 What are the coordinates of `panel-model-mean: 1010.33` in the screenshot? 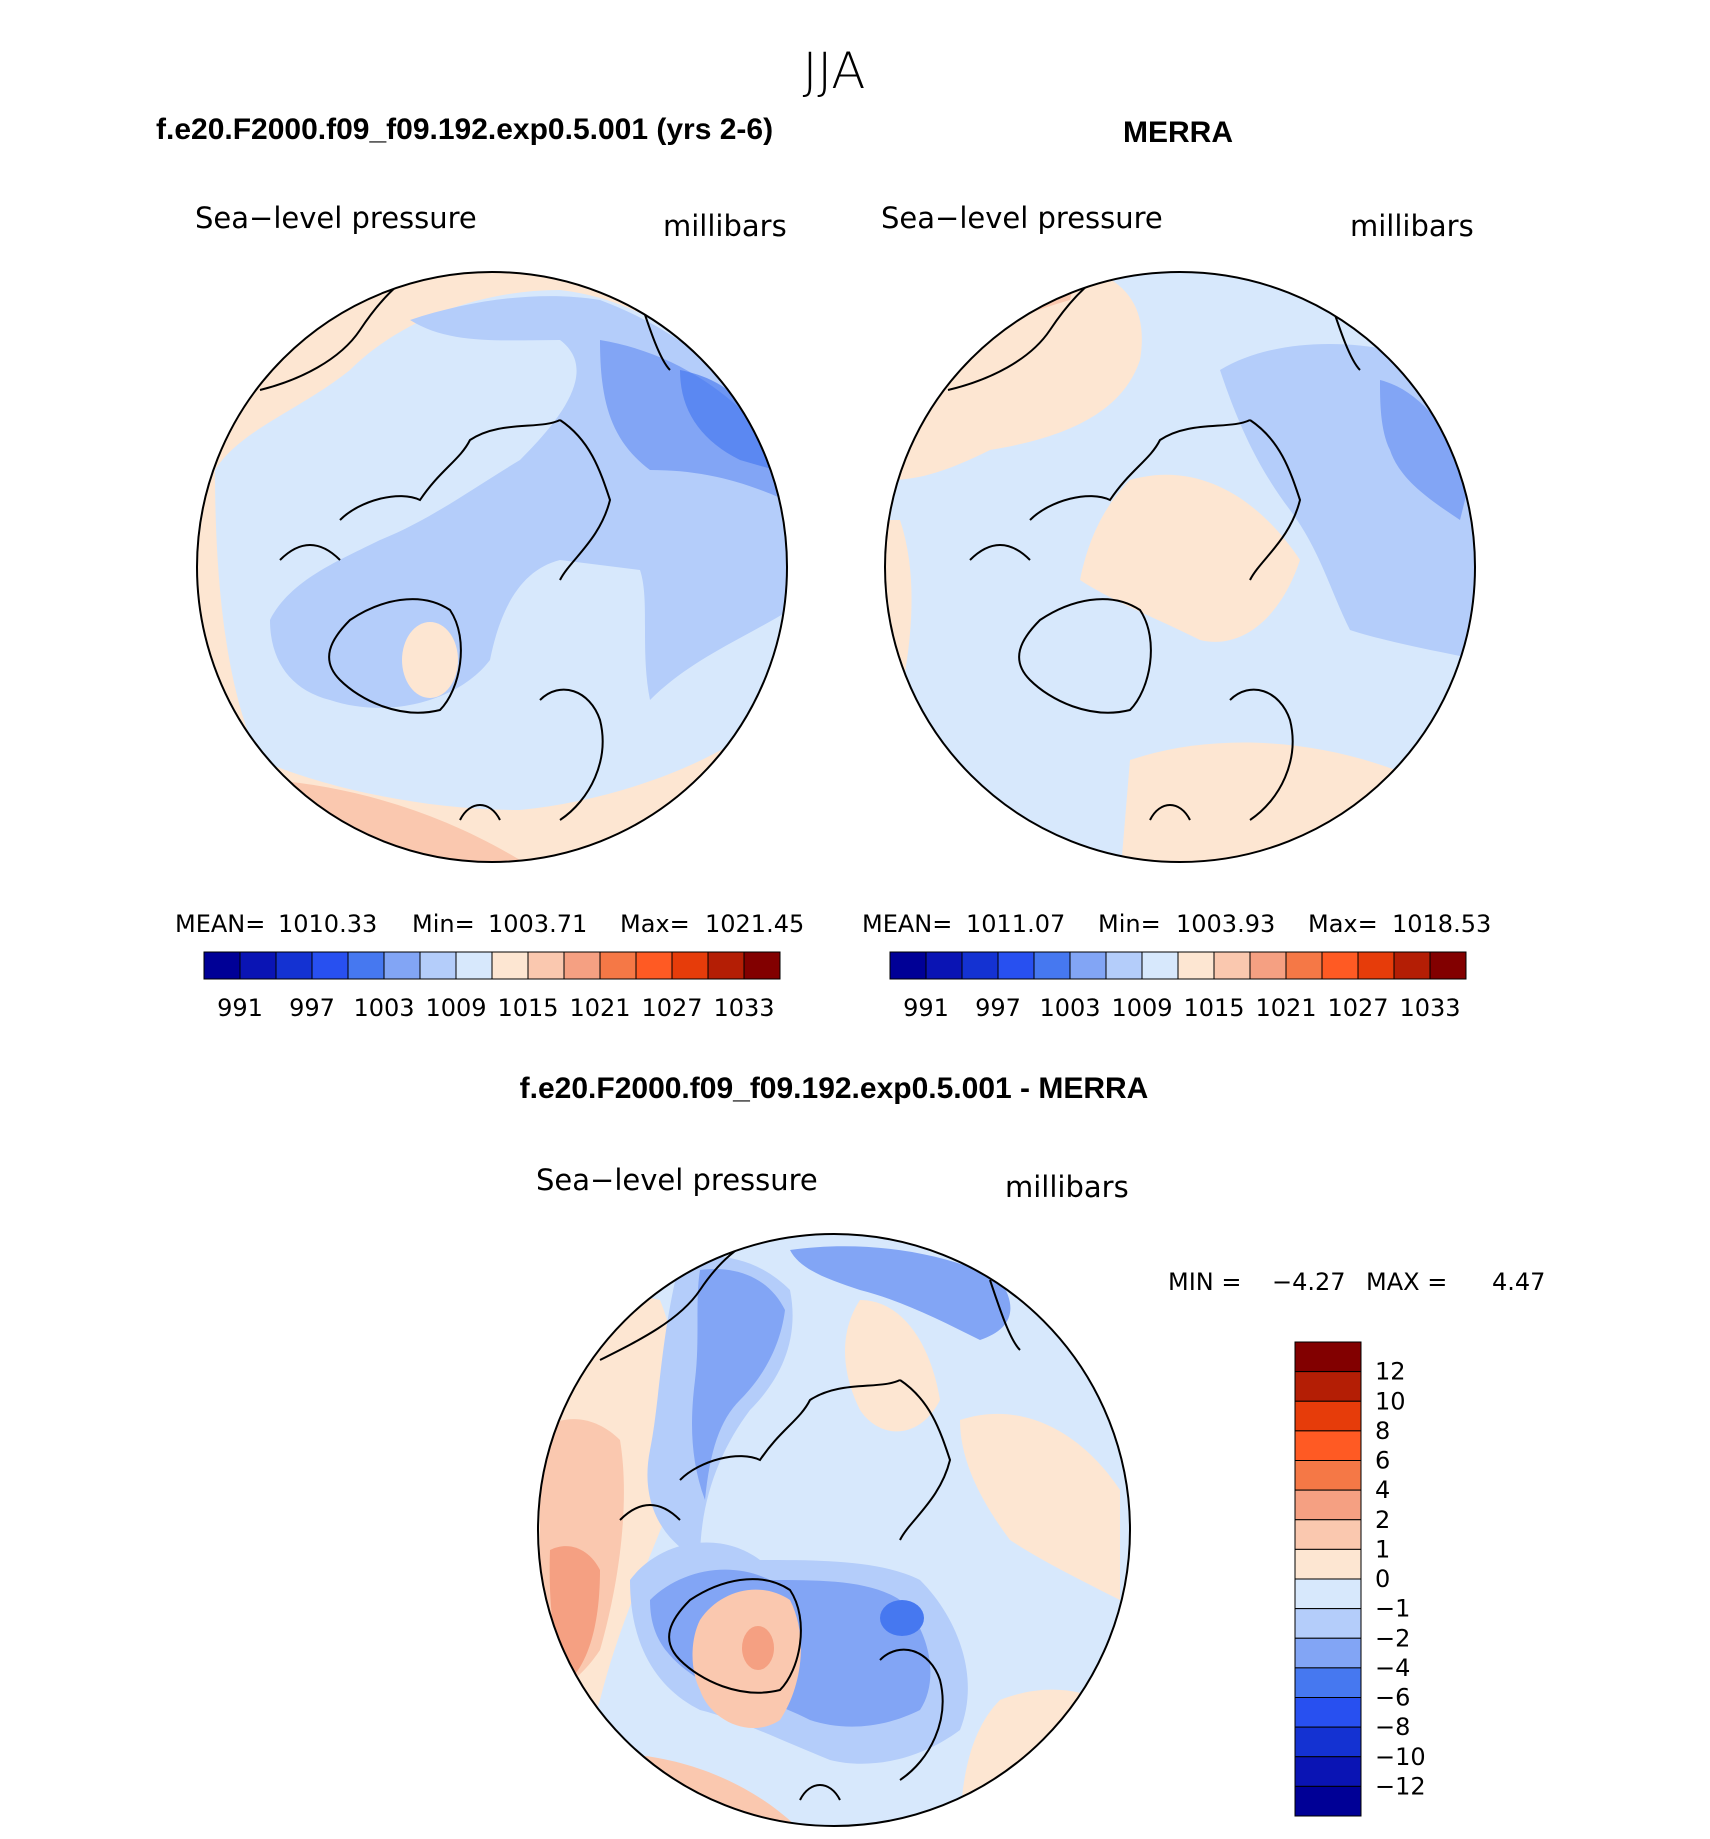 It's located at (327, 924).